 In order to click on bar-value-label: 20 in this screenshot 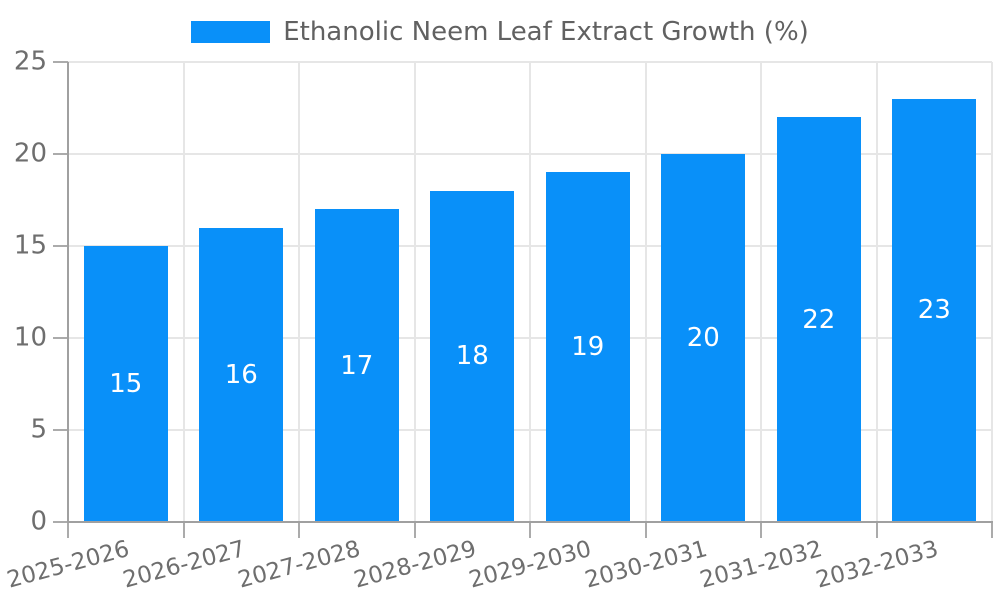, I will do `click(703, 338)`.